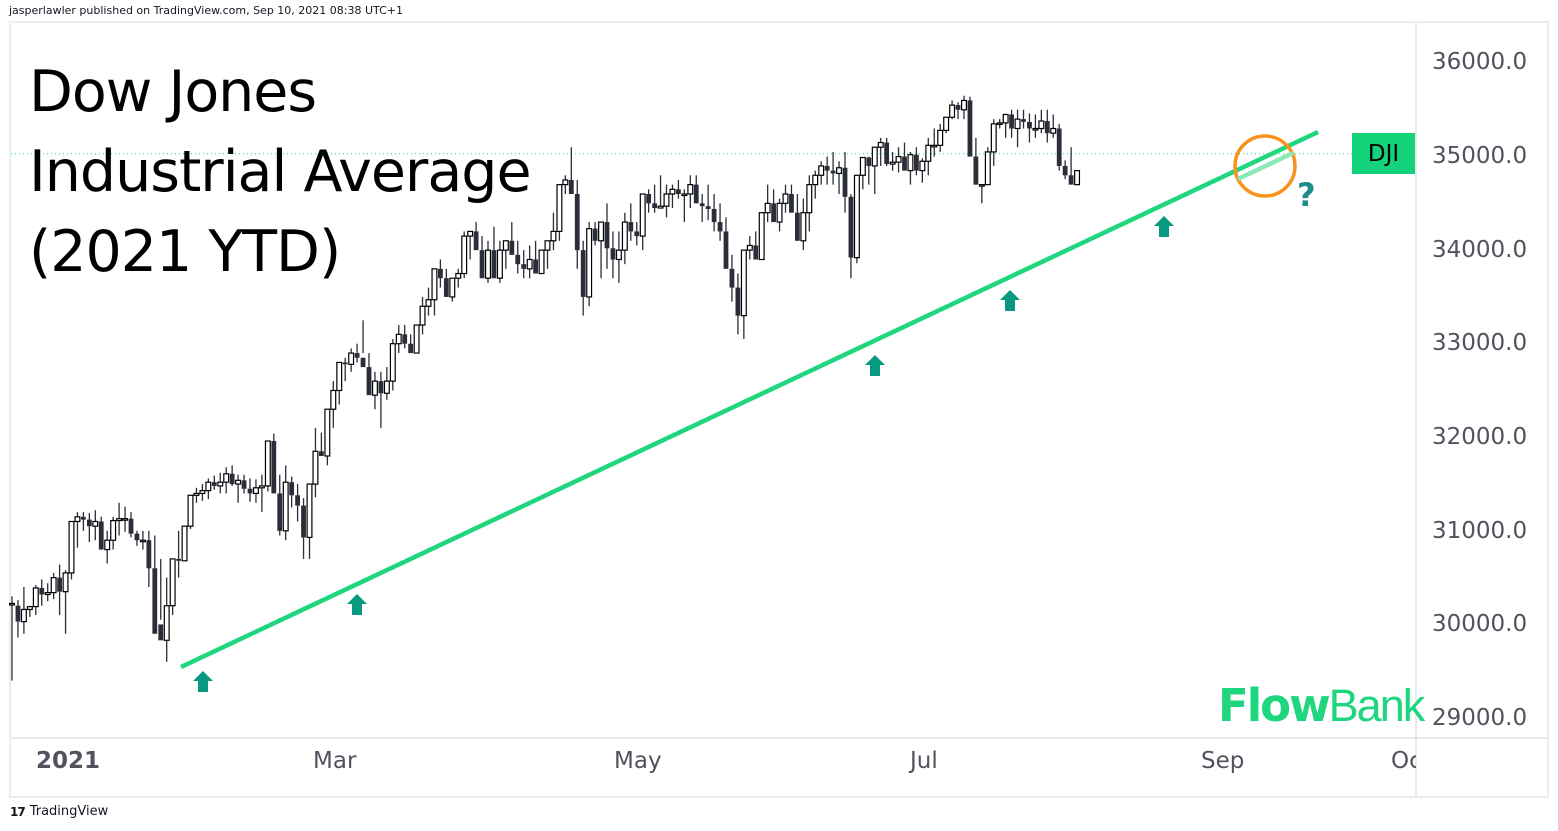  What do you see at coordinates (1480, 156) in the screenshot?
I see `y-tick: 35000.0` at bounding box center [1480, 156].